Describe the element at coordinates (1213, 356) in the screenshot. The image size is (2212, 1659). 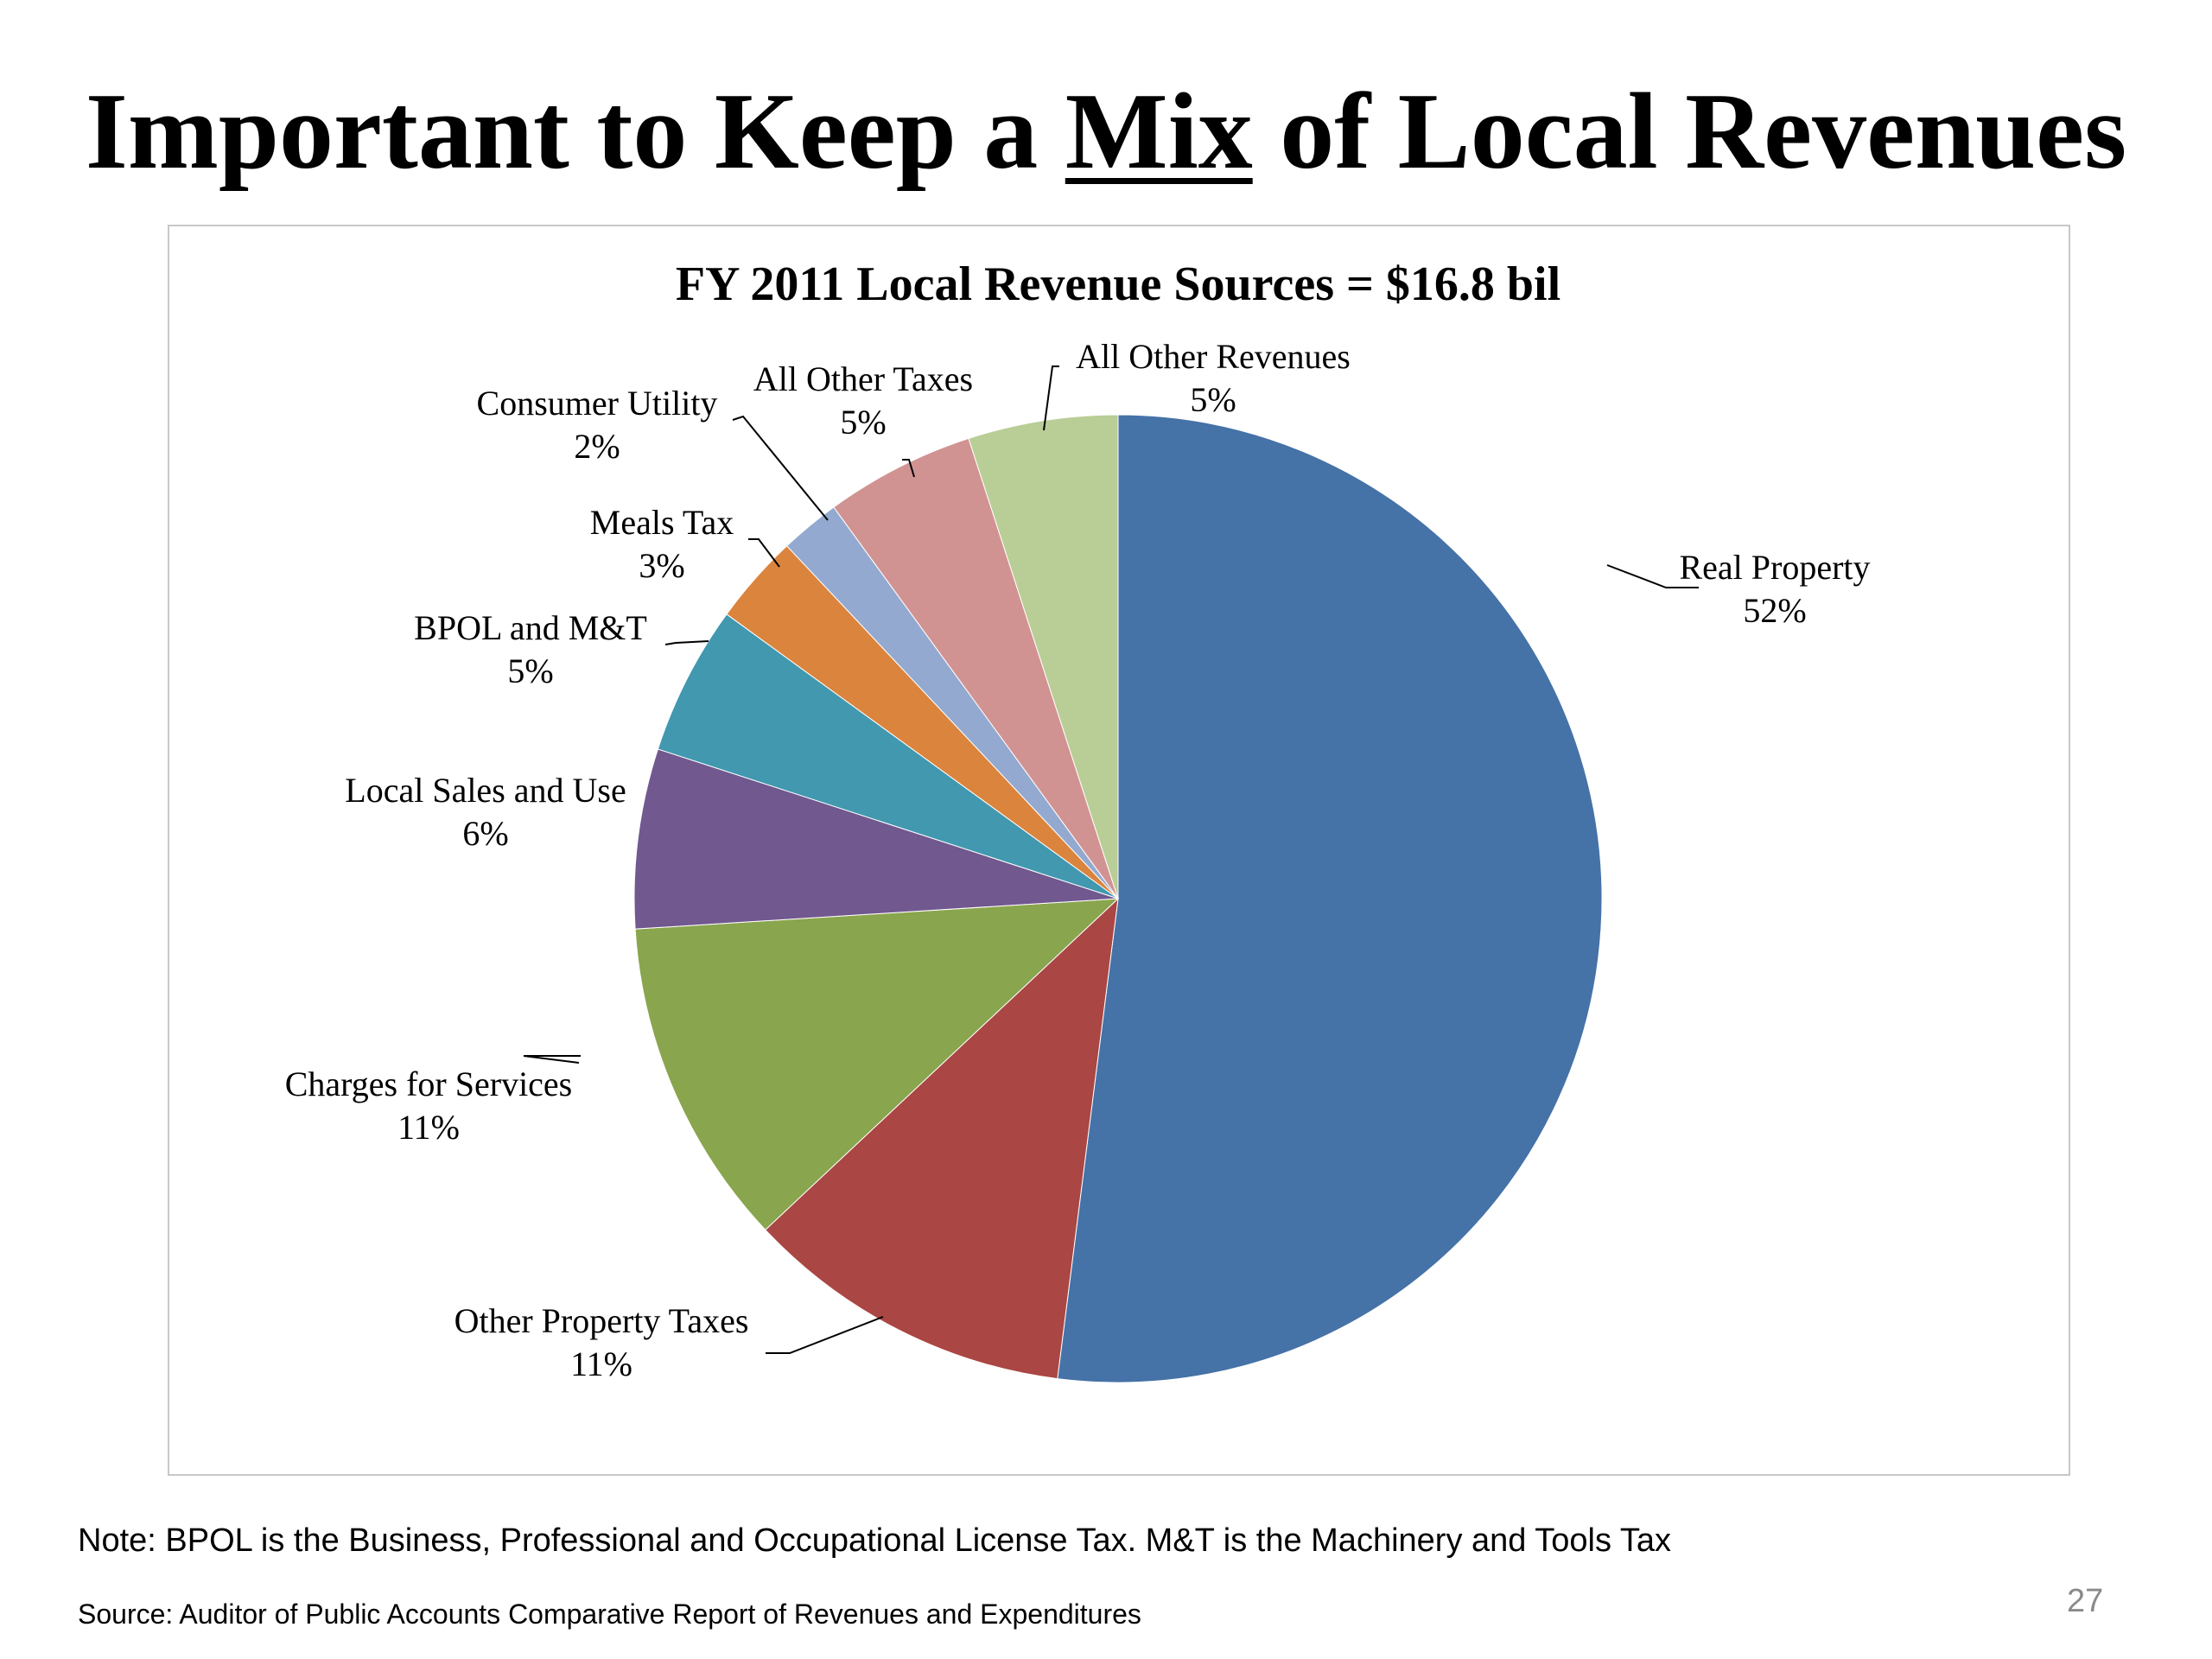
I see `slice-label-all-other-revenues: All Other Revenues` at that location.